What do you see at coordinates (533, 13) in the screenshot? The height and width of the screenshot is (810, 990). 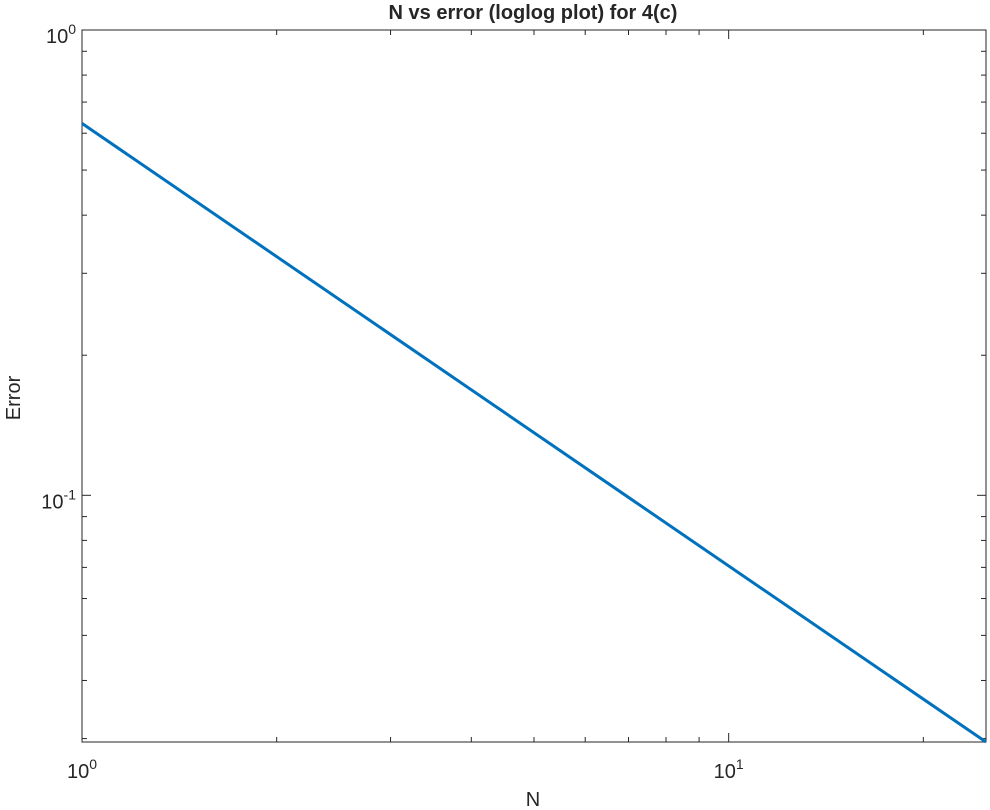 I see `chart-title: N vs error (loglog plot) for 4(c)` at bounding box center [533, 13].